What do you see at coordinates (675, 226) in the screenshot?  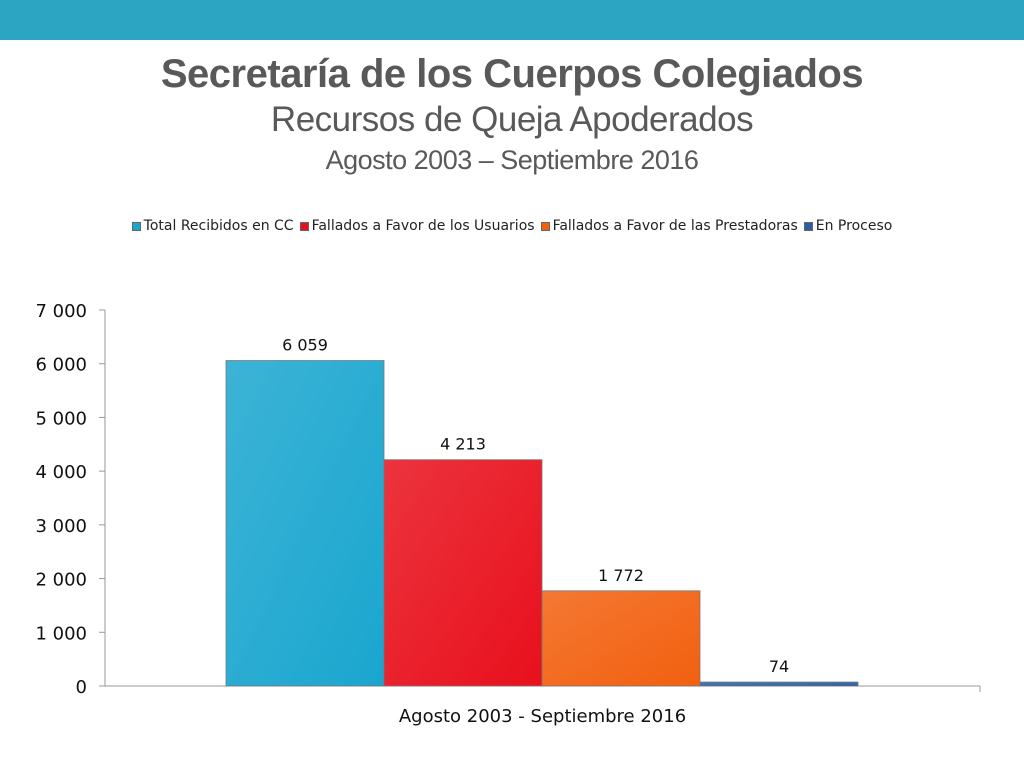 I see `legend-label: Fallados a Favor de las Prestadoras` at bounding box center [675, 226].